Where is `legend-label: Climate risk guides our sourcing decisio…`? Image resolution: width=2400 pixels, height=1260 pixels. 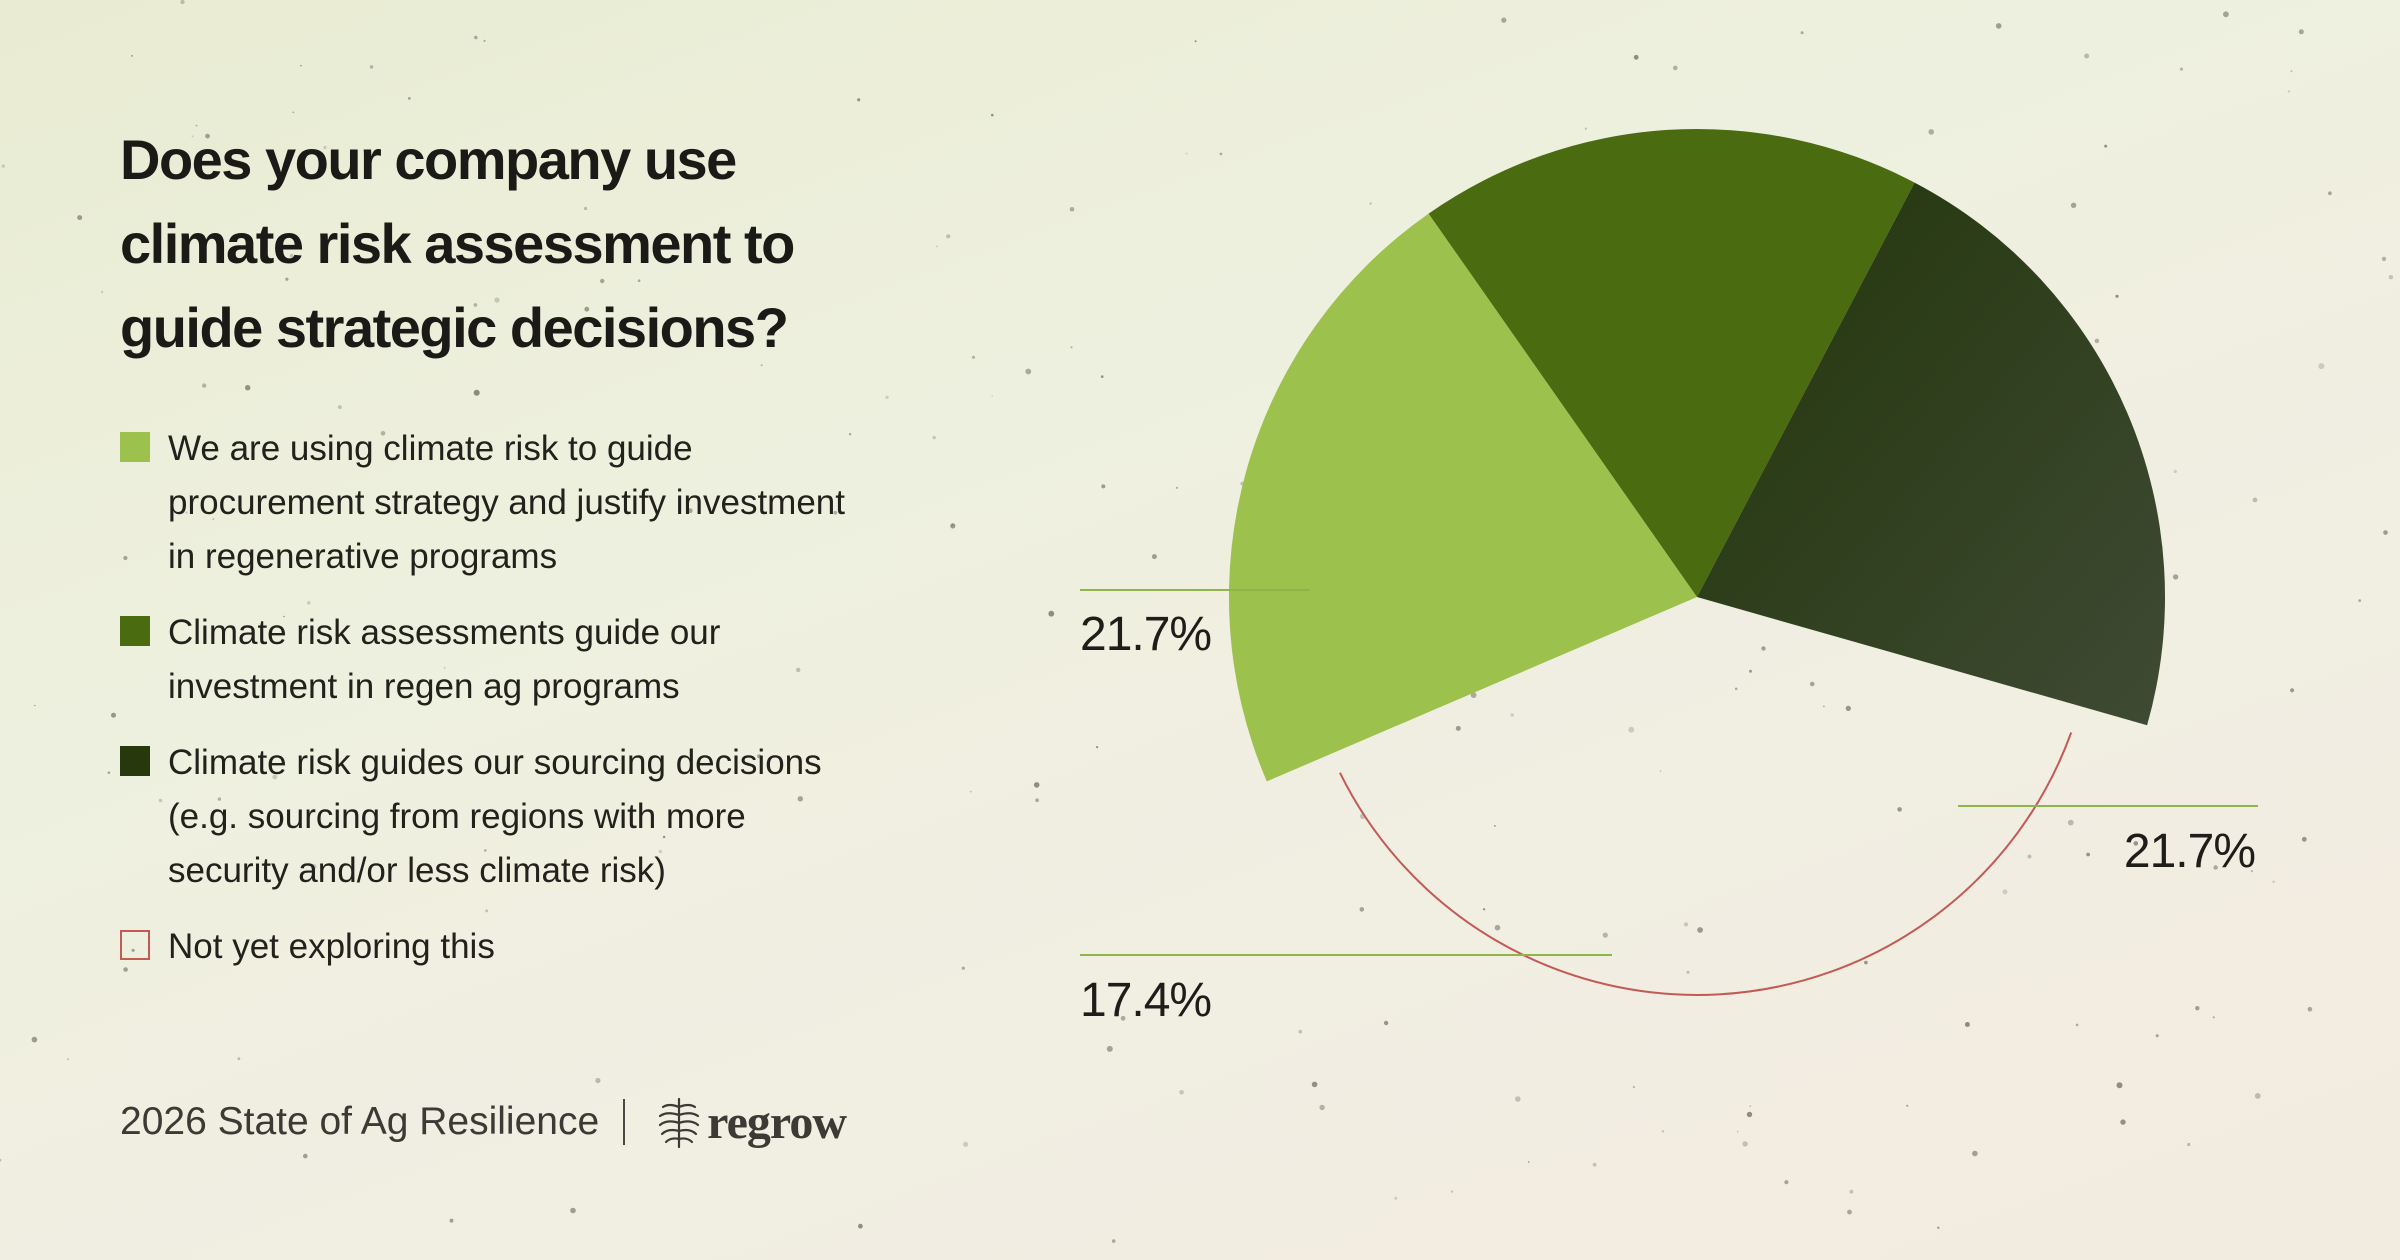
legend-label: Climate risk guides our sourcing decisio… is located at coordinates (495, 816).